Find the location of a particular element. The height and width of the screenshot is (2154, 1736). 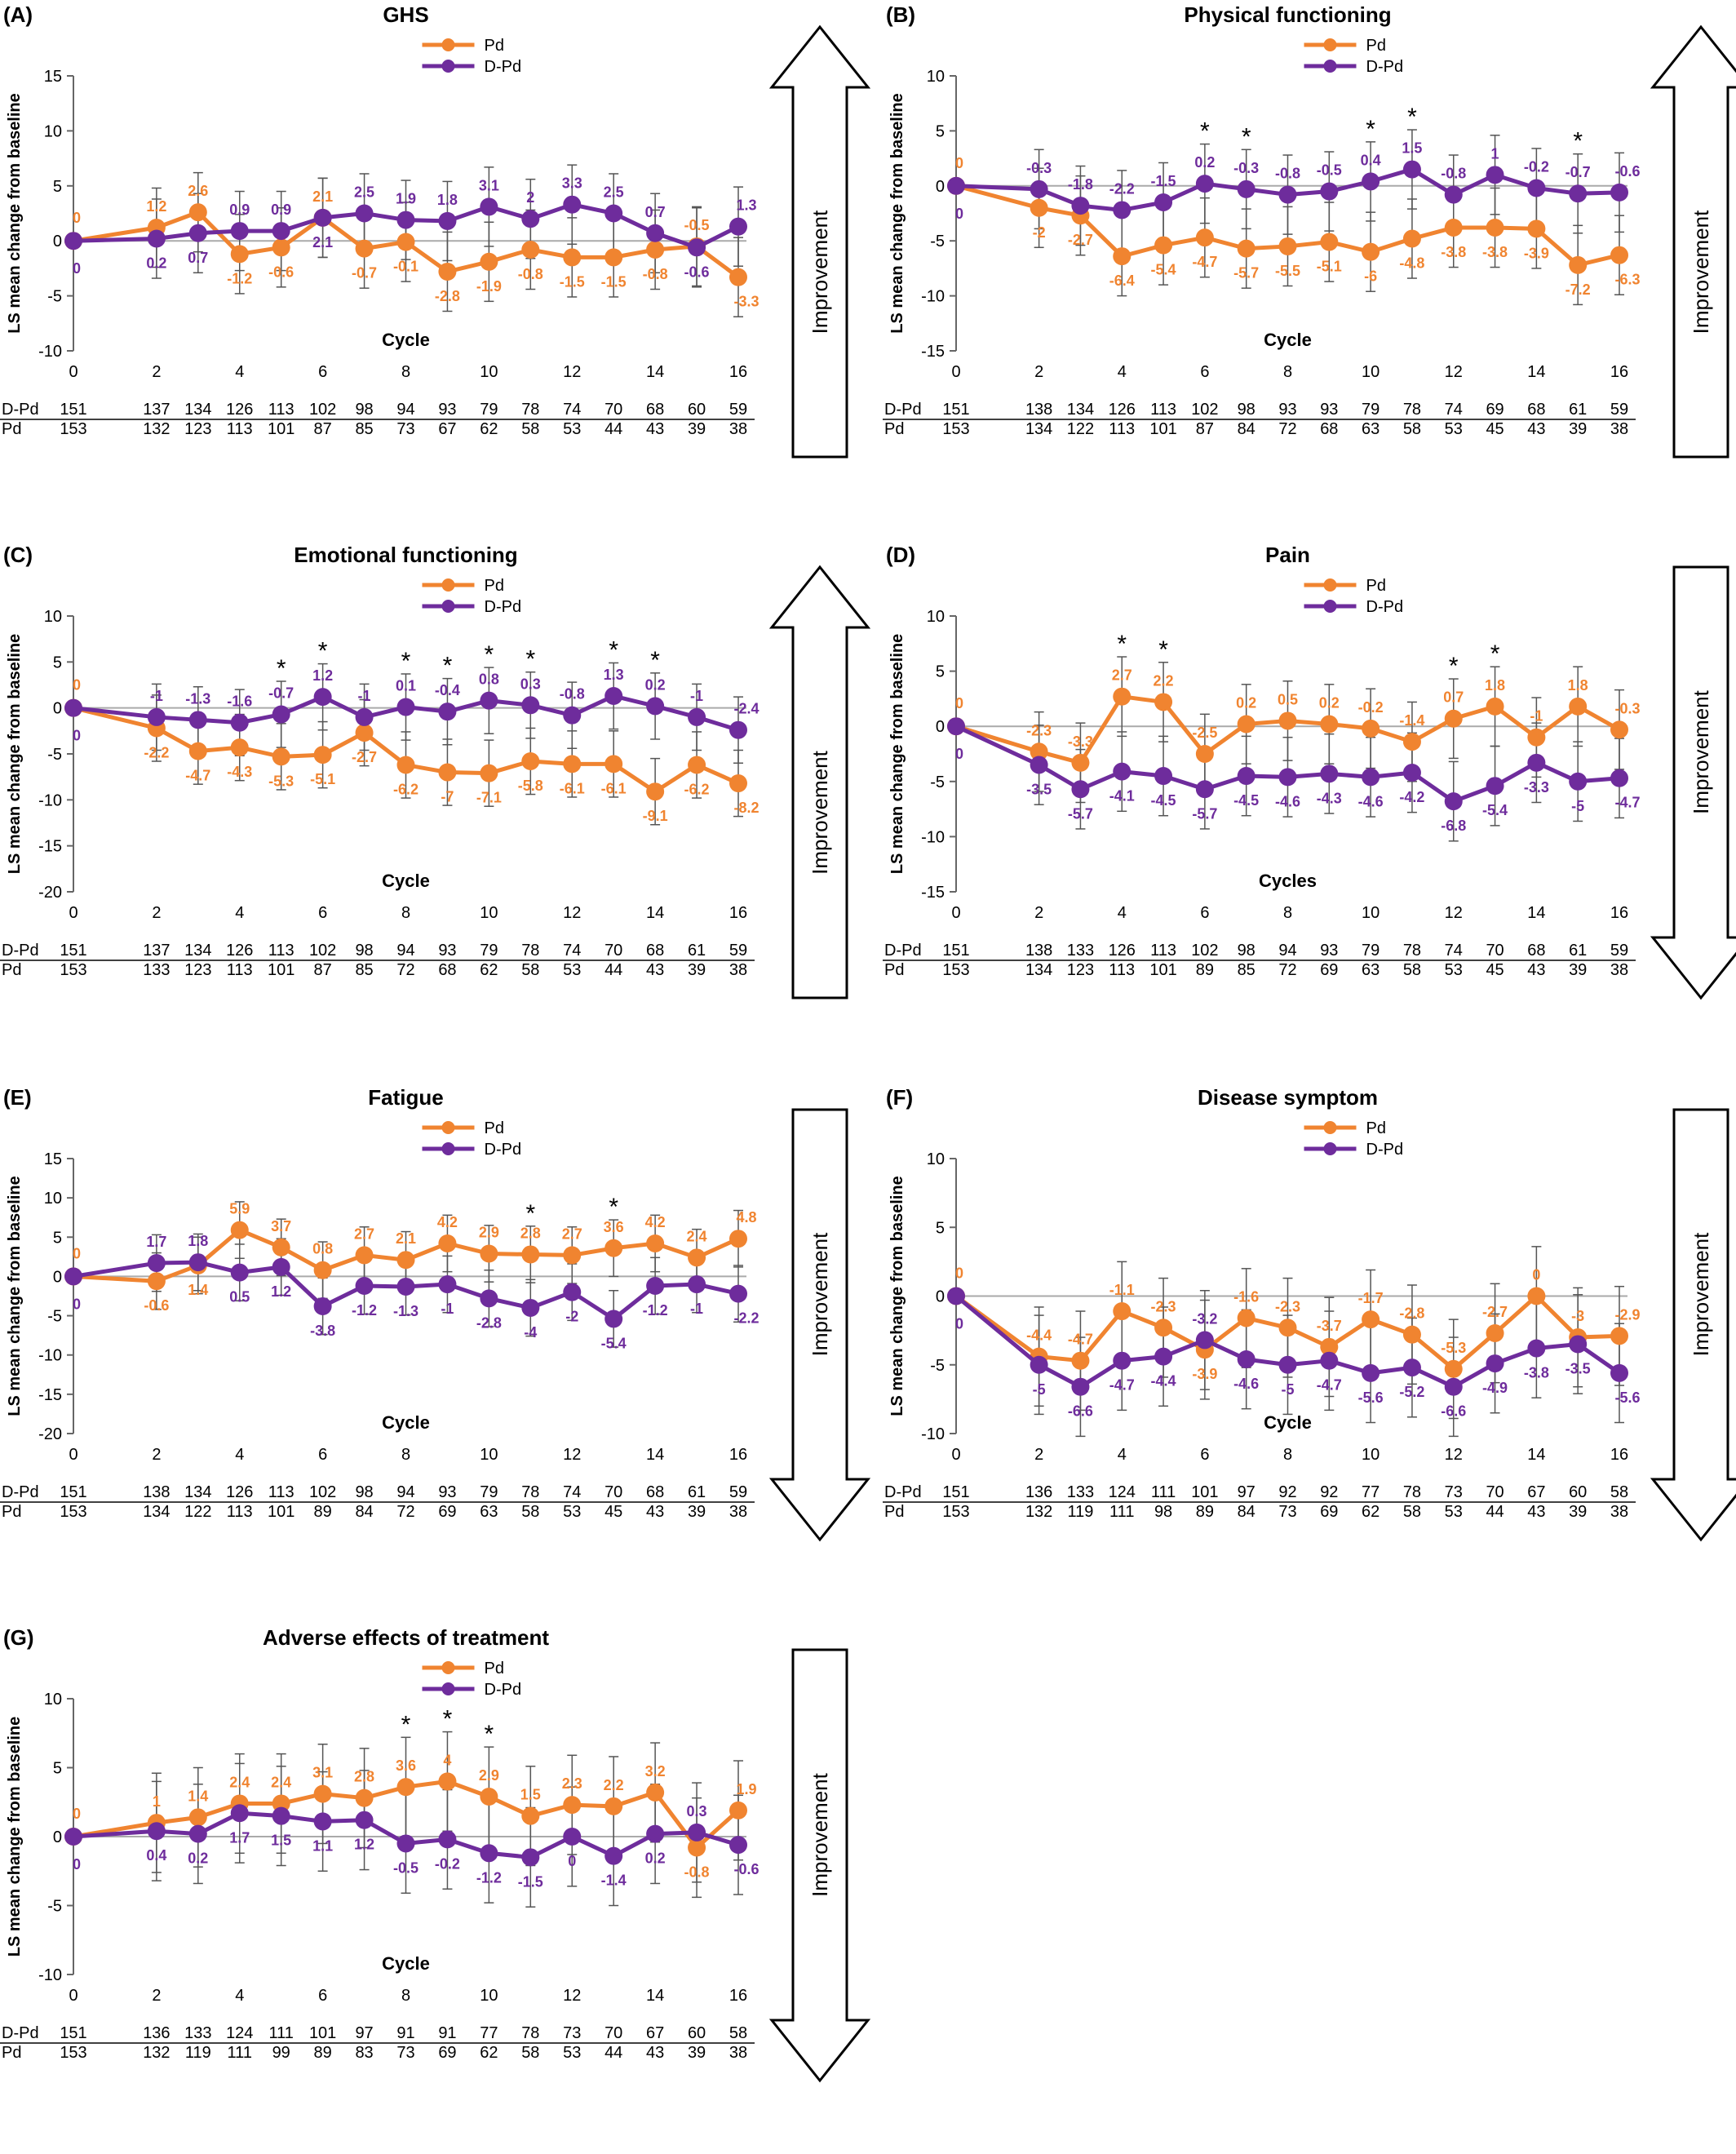

data-label-pd: -2.3 is located at coordinates (1287, 1306).